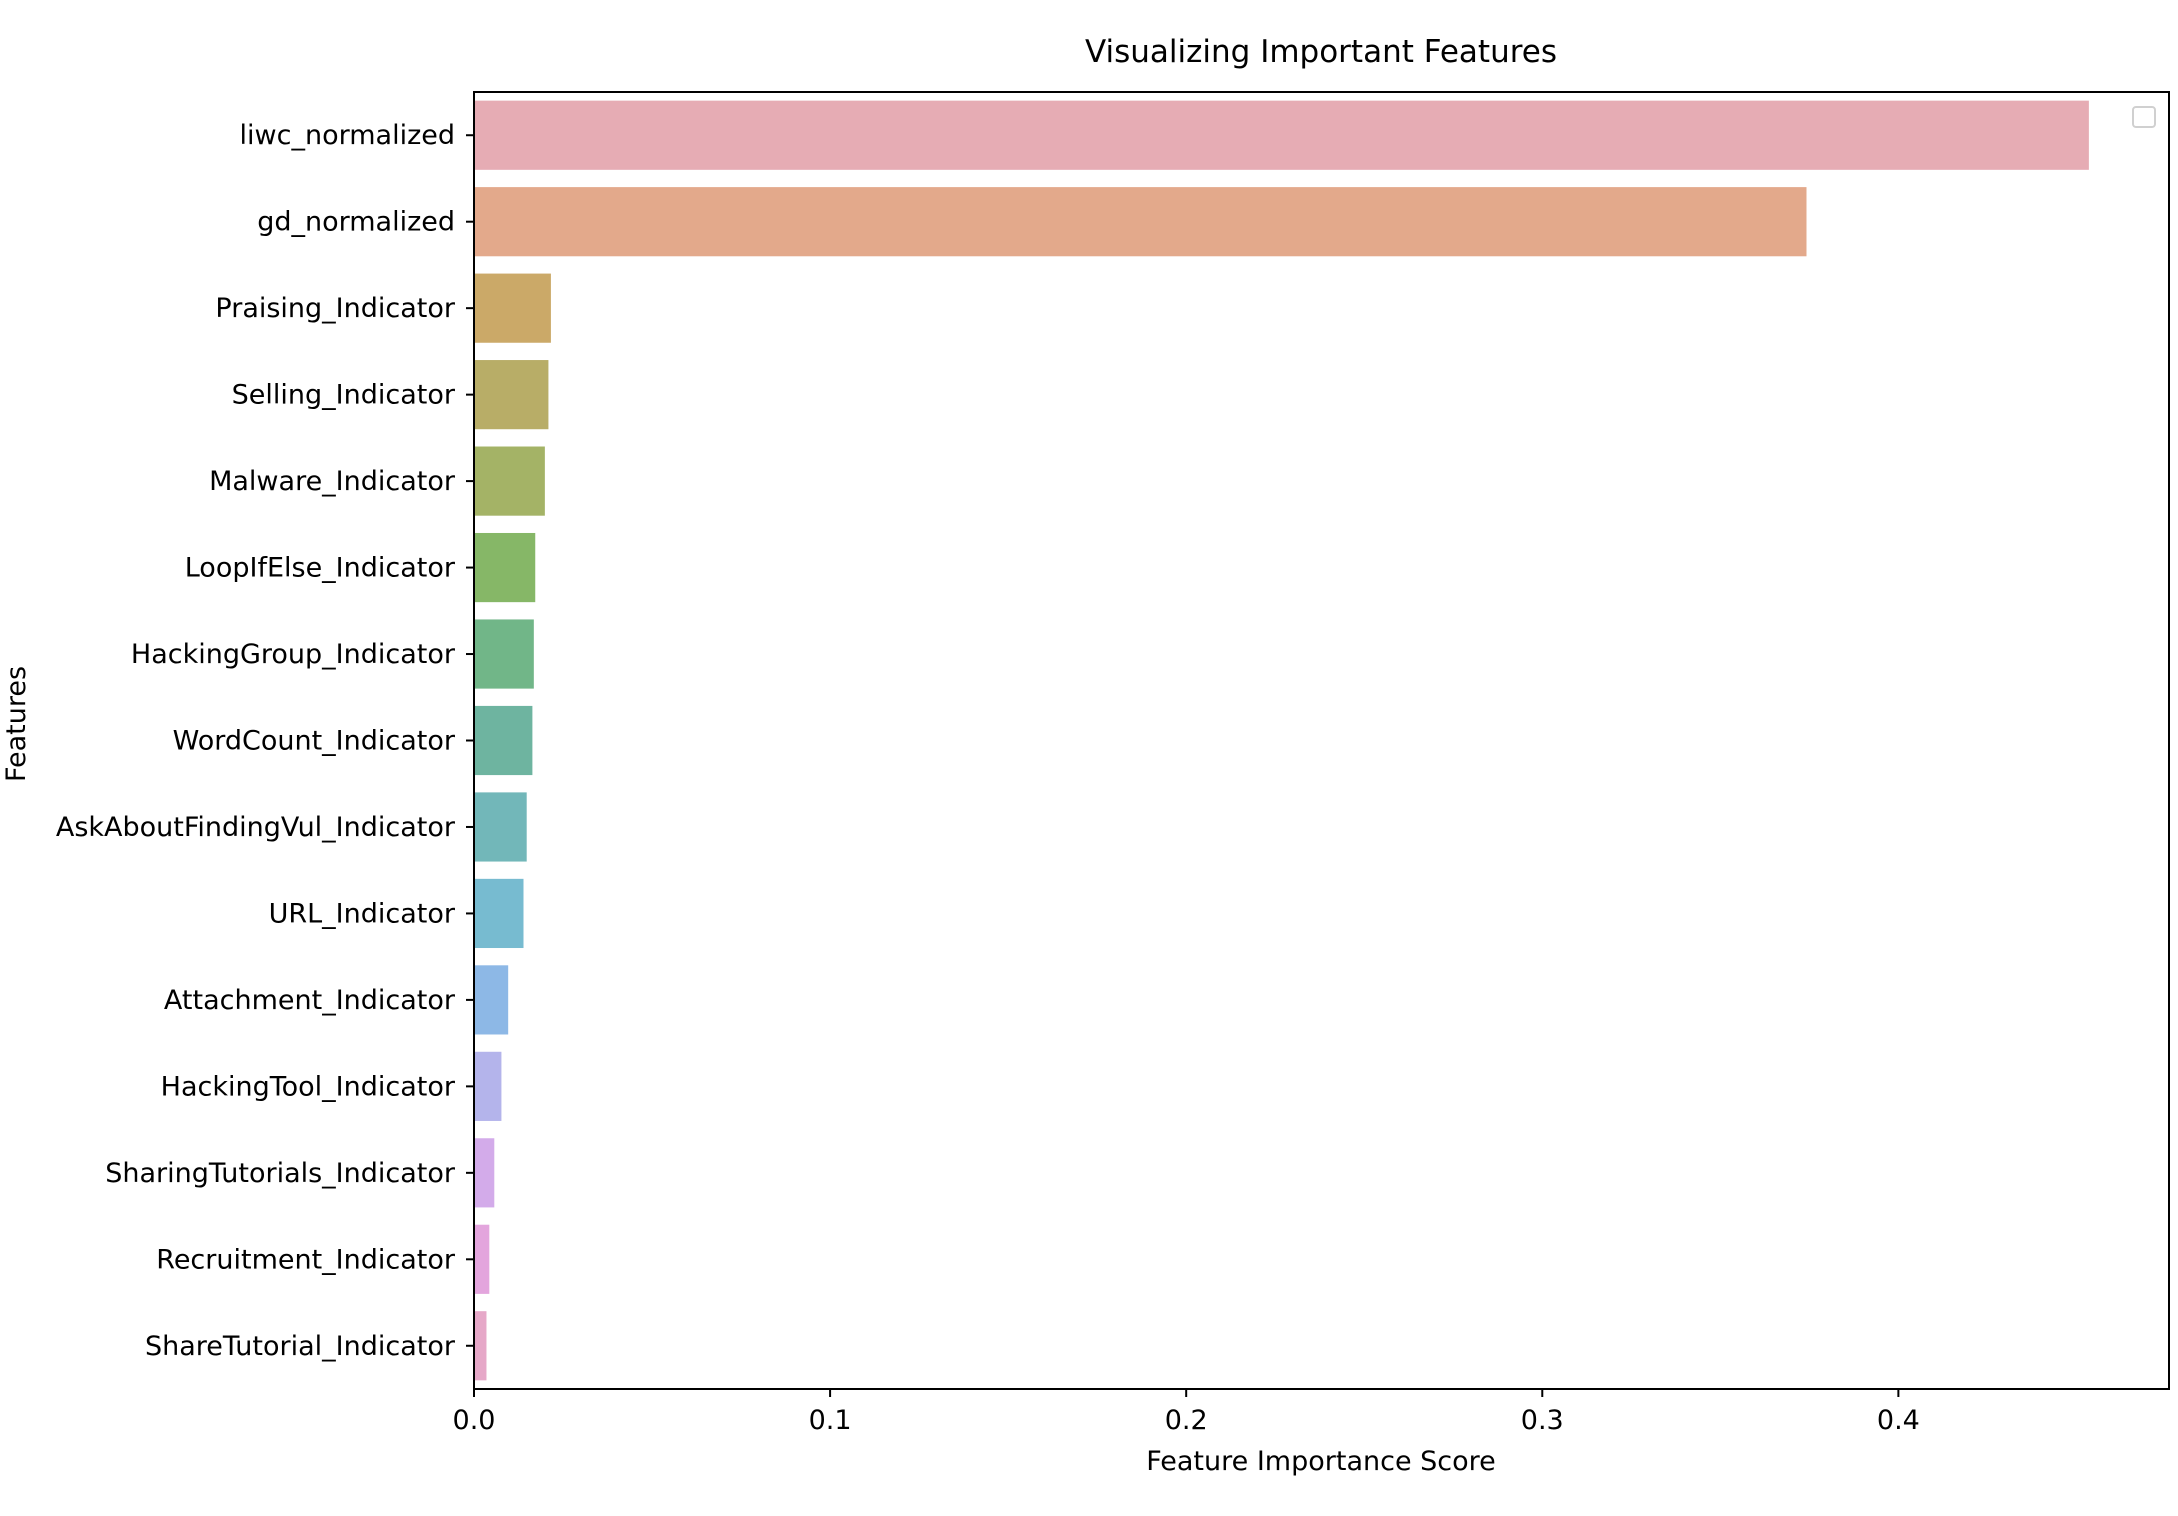 The width and height of the screenshot is (2178, 1516). What do you see at coordinates (16, 724) in the screenshot?
I see `y-axis-label: Features` at bounding box center [16, 724].